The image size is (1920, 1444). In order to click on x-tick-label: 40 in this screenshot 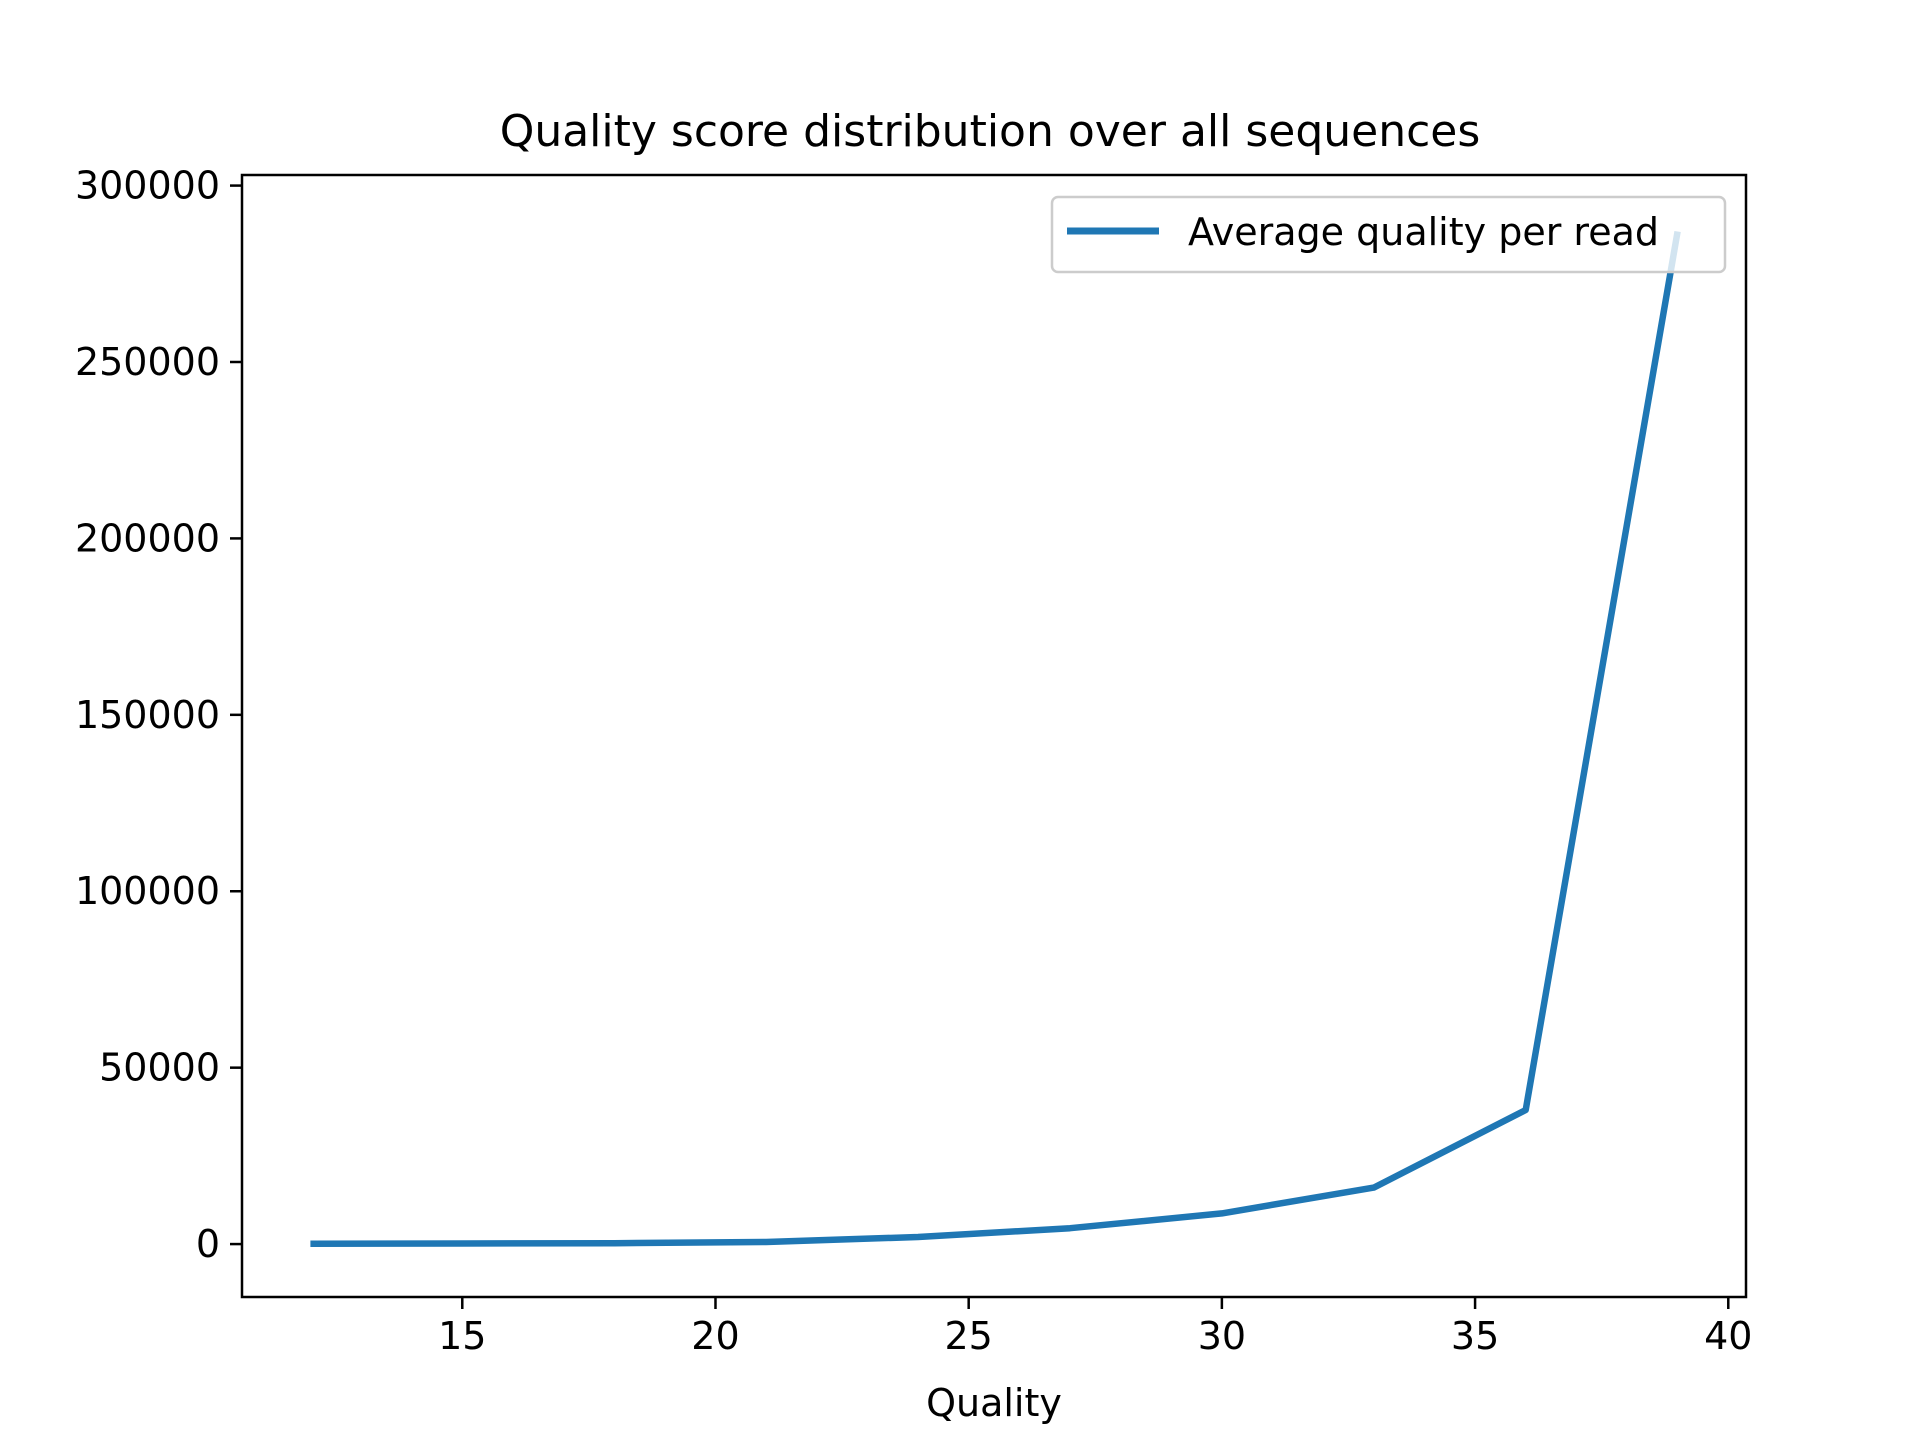, I will do `click(1728, 1336)`.